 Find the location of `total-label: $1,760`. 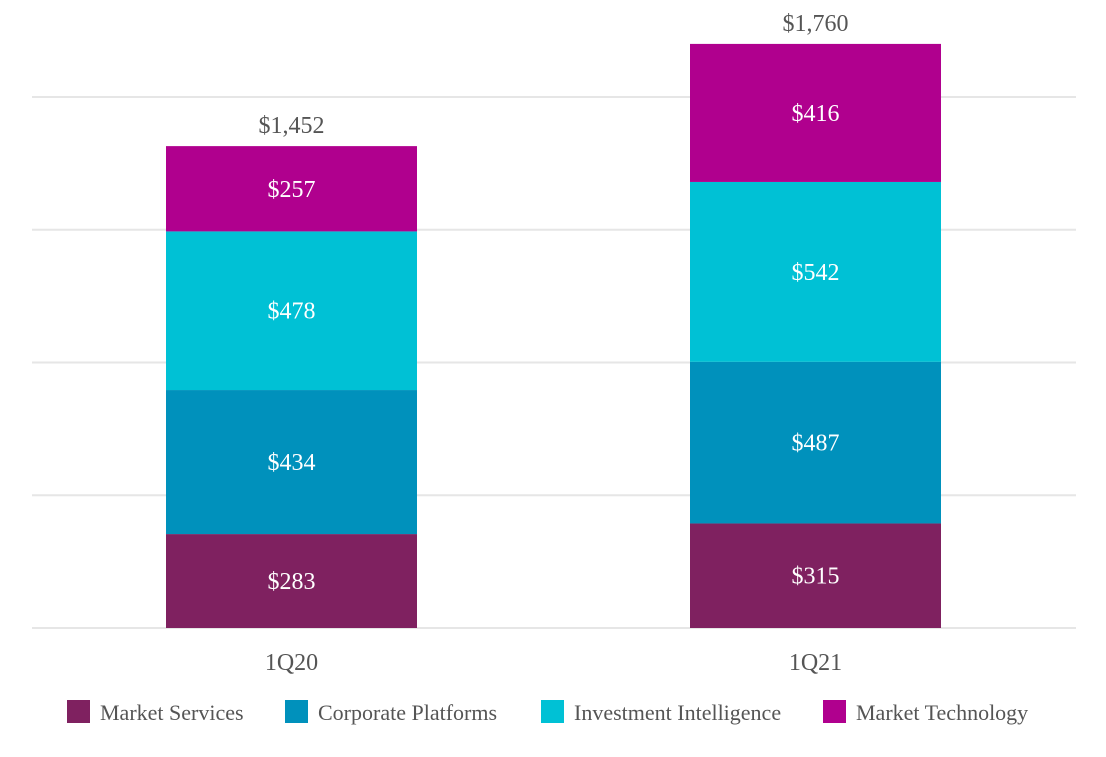

total-label: $1,760 is located at coordinates (816, 24).